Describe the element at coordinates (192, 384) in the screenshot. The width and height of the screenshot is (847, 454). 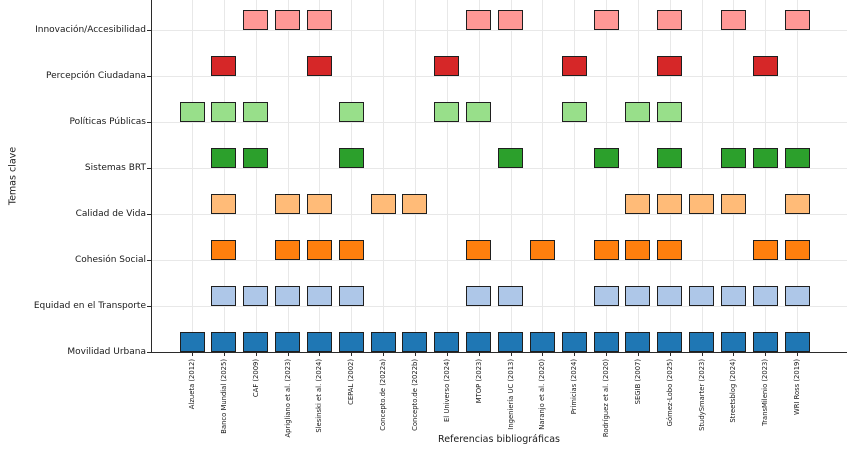
I see `x-tick-label: Alzueta (2012)` at that location.